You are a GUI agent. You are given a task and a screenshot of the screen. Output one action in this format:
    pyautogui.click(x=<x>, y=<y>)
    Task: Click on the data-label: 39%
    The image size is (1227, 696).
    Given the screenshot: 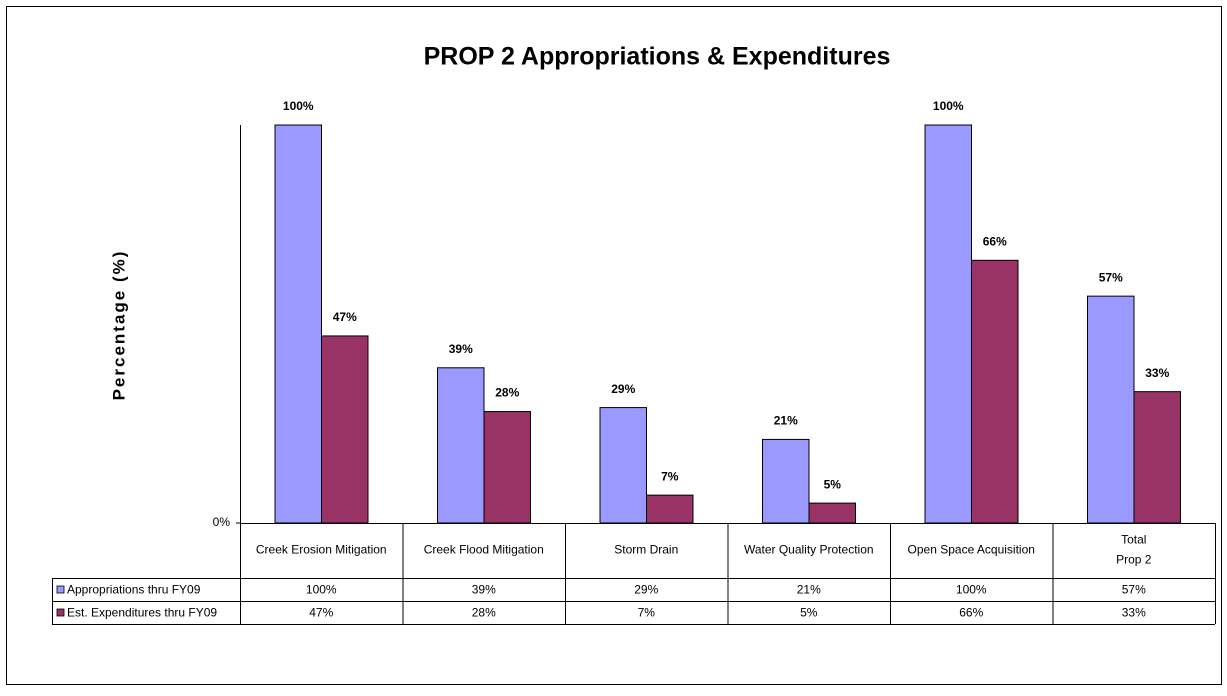 What is the action you would take?
    pyautogui.click(x=461, y=349)
    